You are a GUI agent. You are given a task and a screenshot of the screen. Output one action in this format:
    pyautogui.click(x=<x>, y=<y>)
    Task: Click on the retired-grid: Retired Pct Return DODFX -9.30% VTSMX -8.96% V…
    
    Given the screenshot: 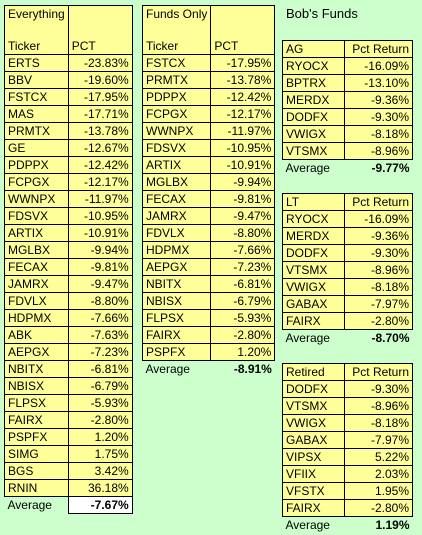 What is the action you would take?
    pyautogui.click(x=347, y=448)
    